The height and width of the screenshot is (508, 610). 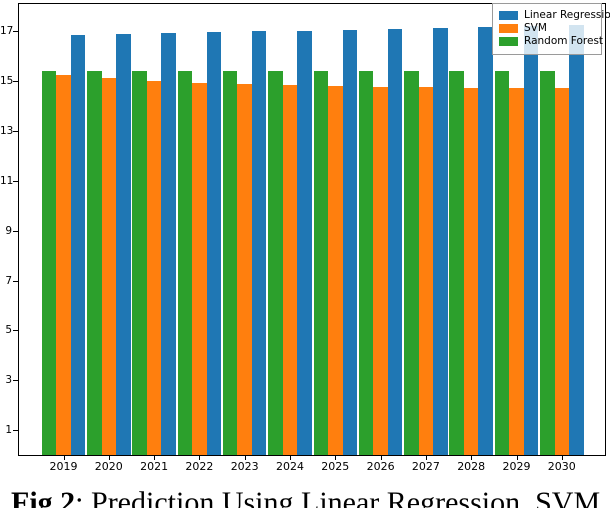 What do you see at coordinates (7, 81) in the screenshot?
I see `y-tick-label-15: 15` at bounding box center [7, 81].